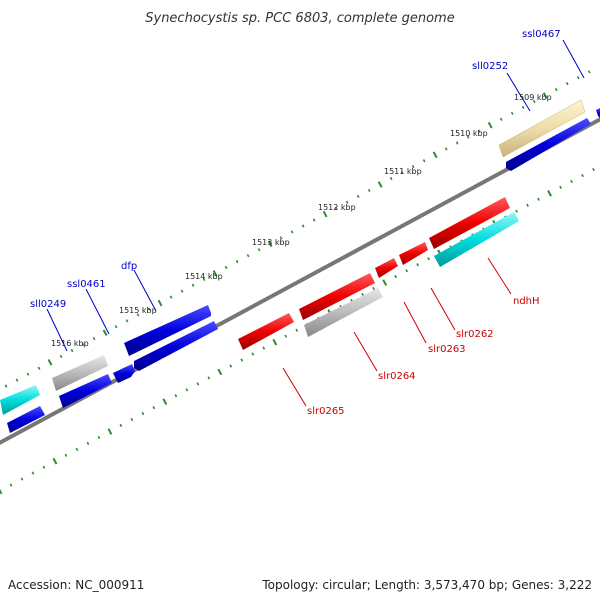  Describe the element at coordinates (337, 296) in the screenshot. I see `gene-feature-slr0264-red` at that location.